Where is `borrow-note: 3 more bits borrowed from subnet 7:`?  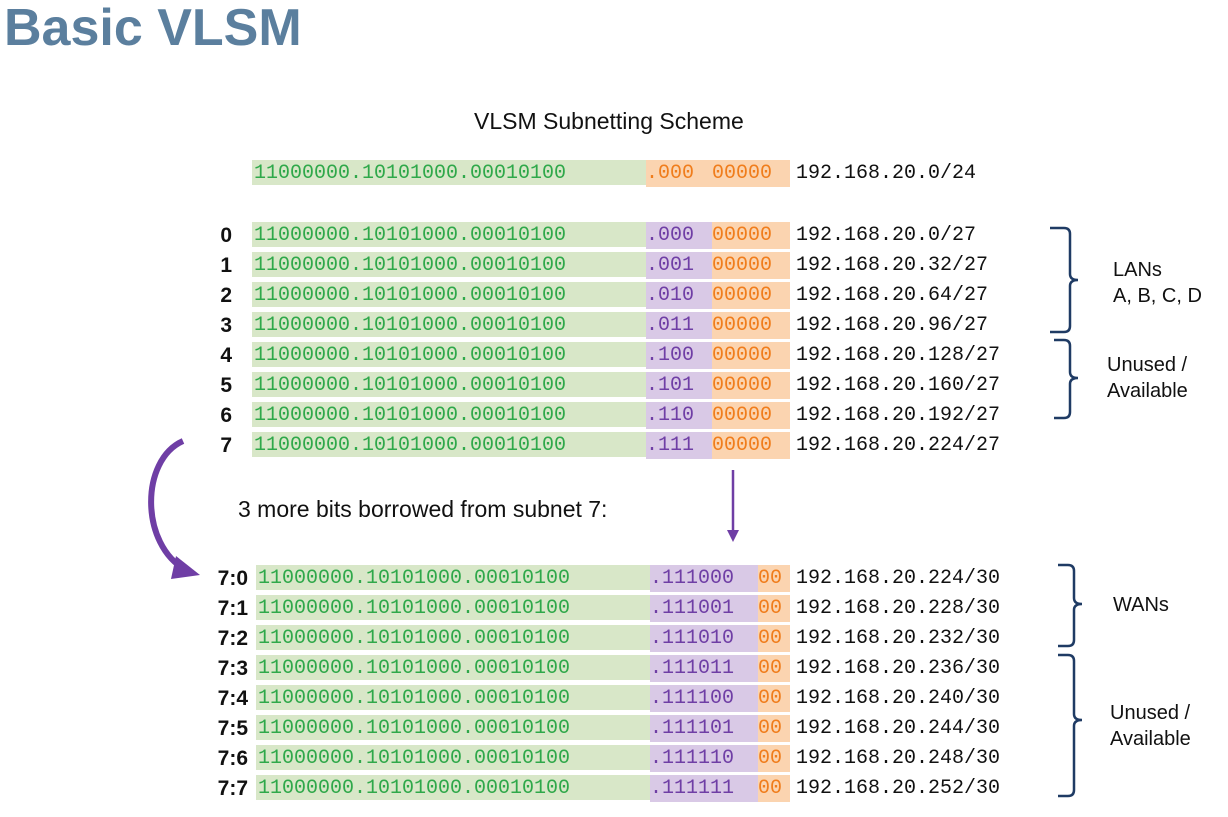 borrow-note: 3 more bits borrowed from subnet 7: is located at coordinates (423, 509).